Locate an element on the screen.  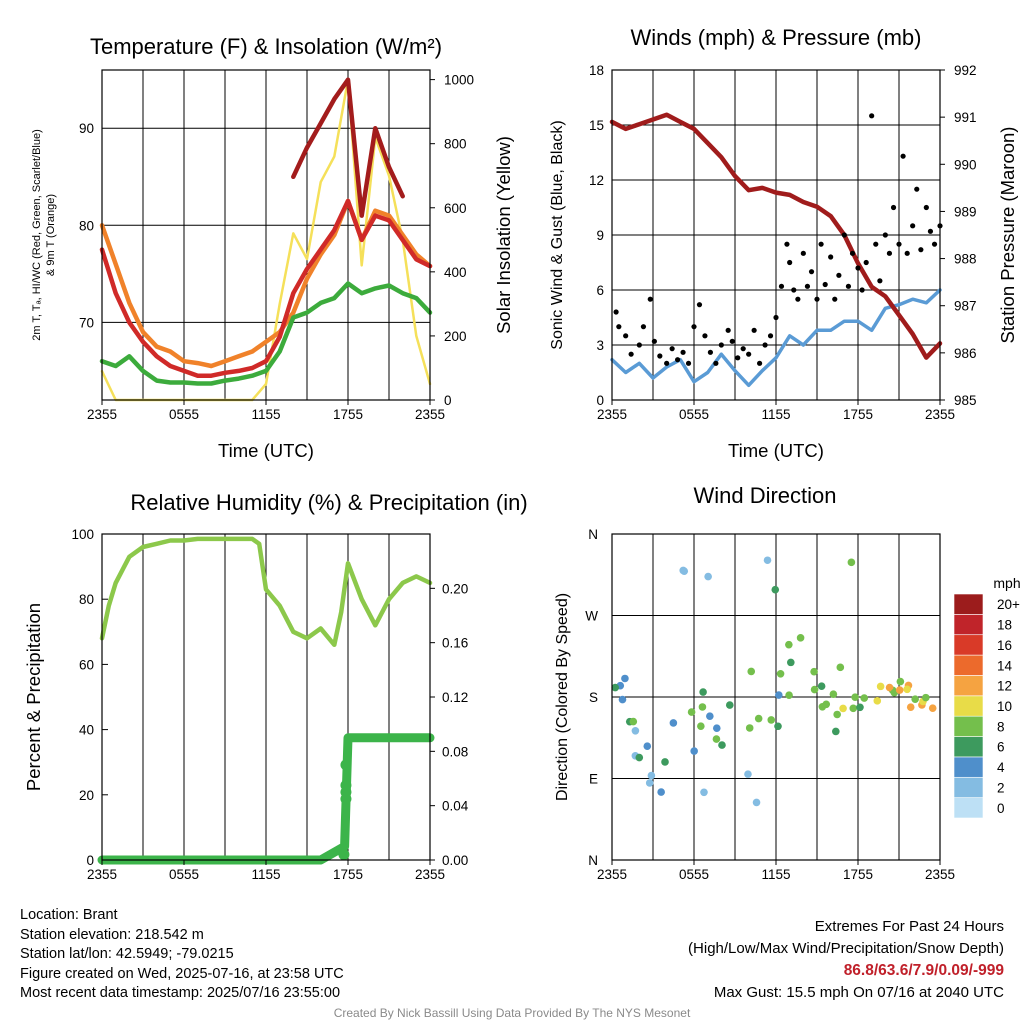
y2-tick-label: 1000 is located at coordinates (459, 80).